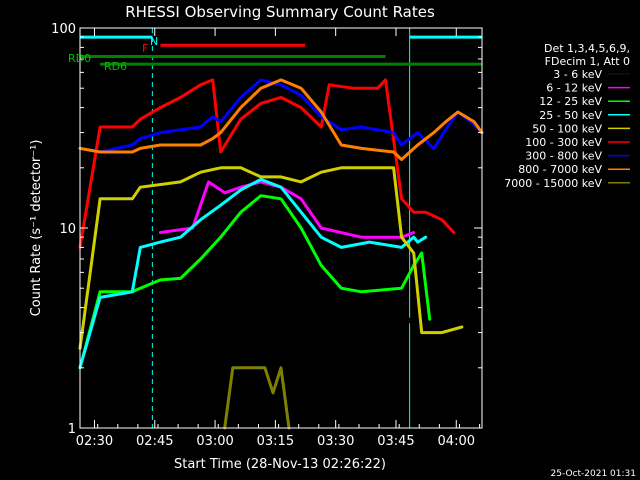 The height and width of the screenshot is (480, 640). I want to click on y-axis-label: Count Rate (s⁻¹ detector⁻¹), so click(36, 228).